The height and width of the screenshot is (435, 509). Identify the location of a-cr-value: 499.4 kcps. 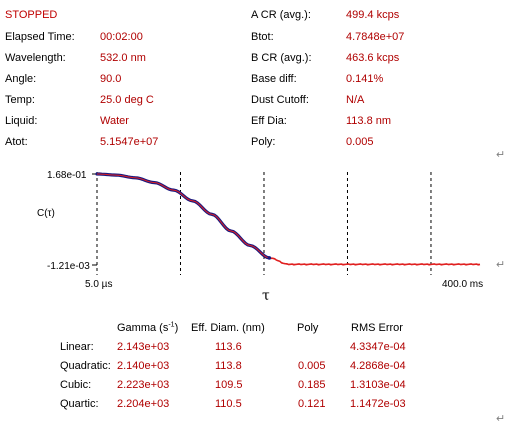
(373, 15).